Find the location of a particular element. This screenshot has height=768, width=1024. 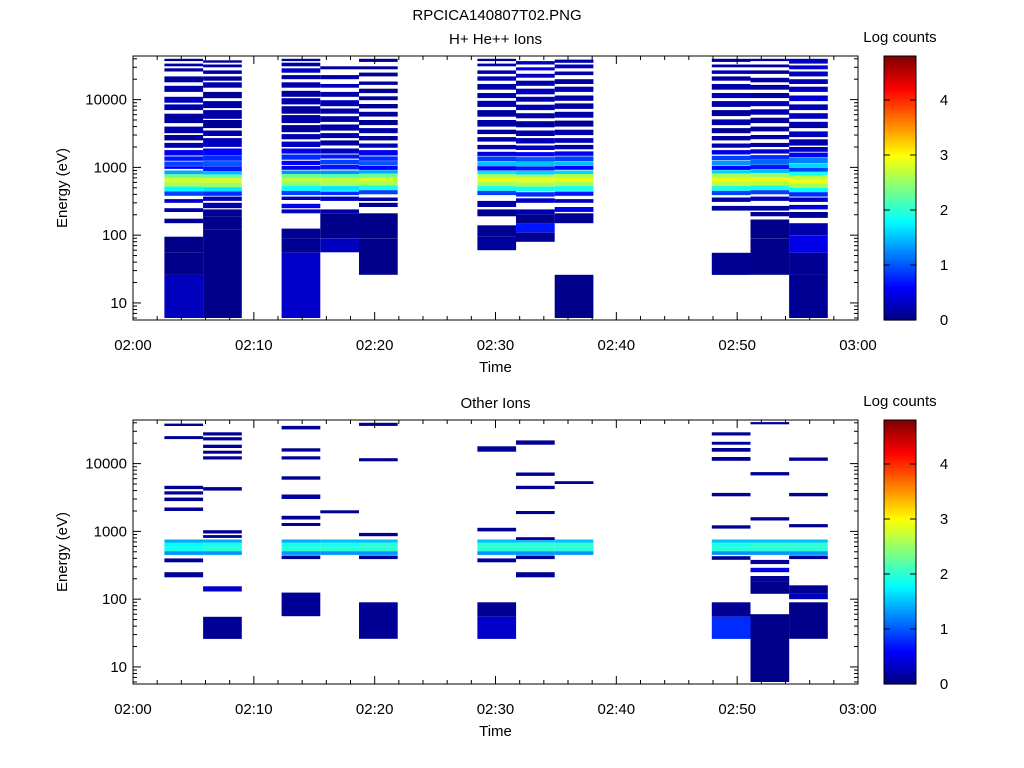

colorbar-frame is located at coordinates (900, 552).